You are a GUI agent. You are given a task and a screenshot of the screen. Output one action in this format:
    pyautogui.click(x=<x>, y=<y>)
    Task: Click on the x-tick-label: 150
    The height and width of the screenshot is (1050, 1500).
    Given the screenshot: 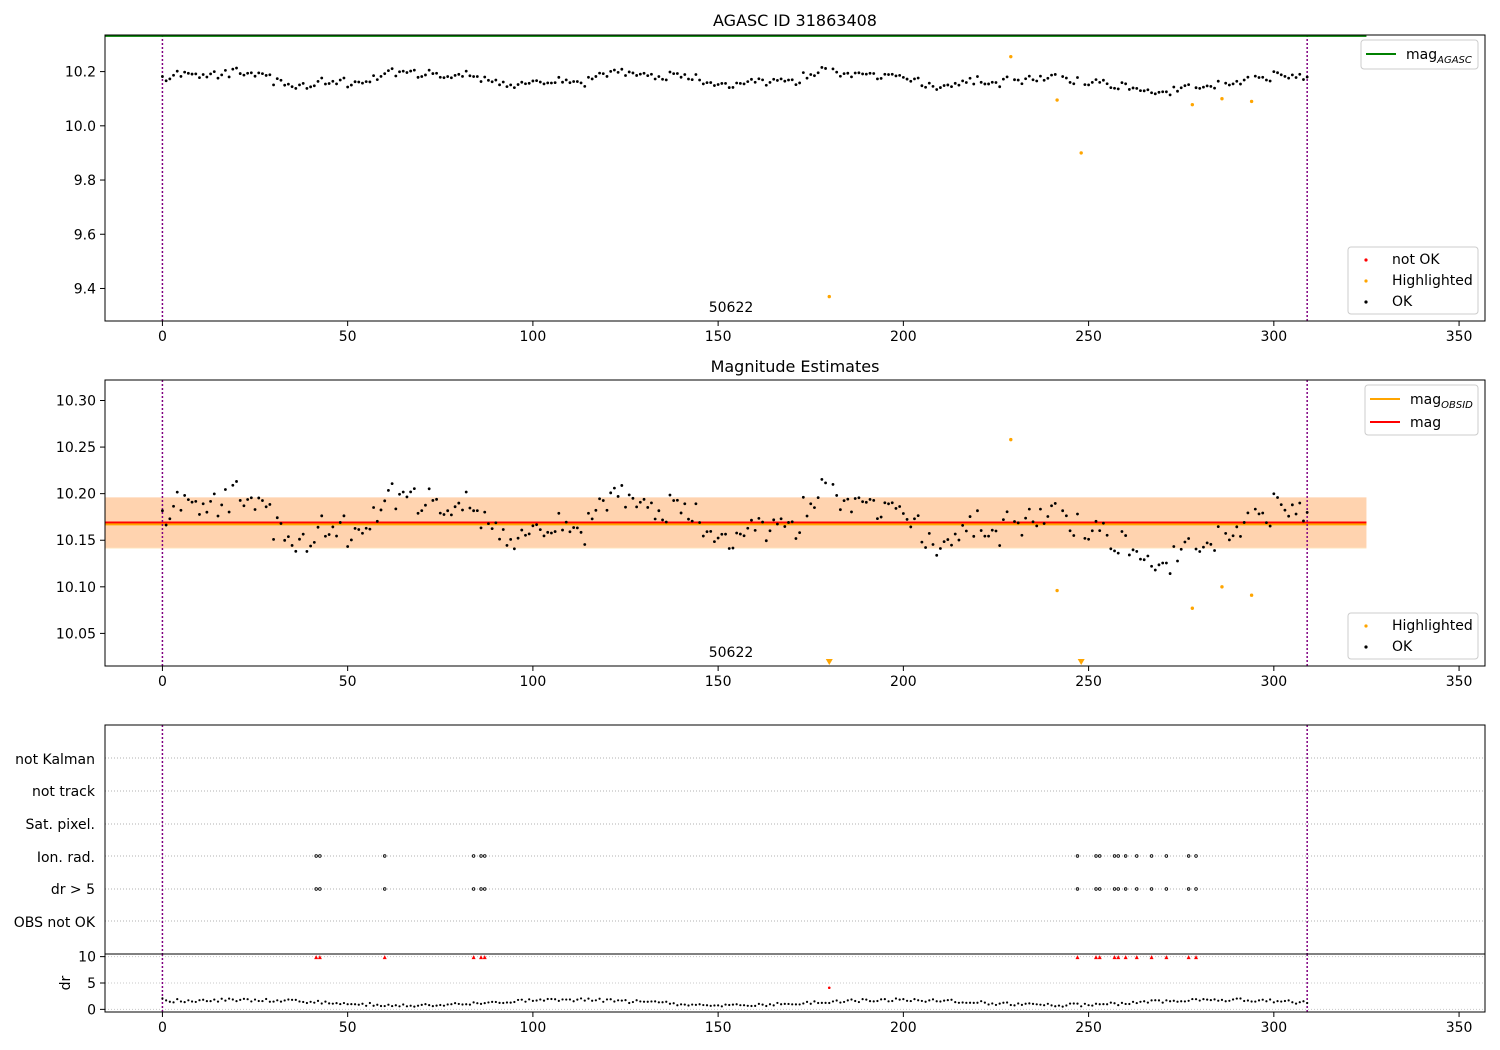 What is the action you would take?
    pyautogui.click(x=718, y=682)
    